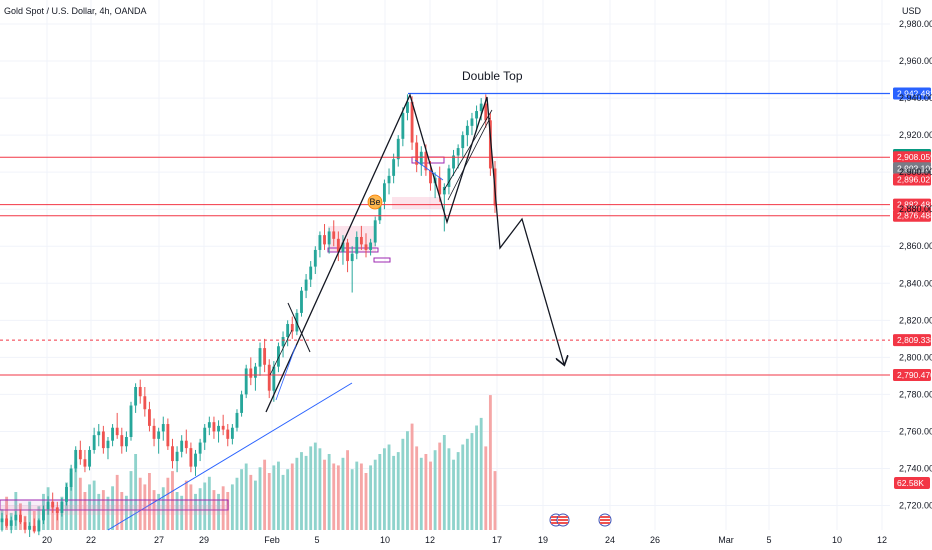 The width and height of the screenshot is (932, 550). I want to click on x-tick-label: 10, so click(385, 540).